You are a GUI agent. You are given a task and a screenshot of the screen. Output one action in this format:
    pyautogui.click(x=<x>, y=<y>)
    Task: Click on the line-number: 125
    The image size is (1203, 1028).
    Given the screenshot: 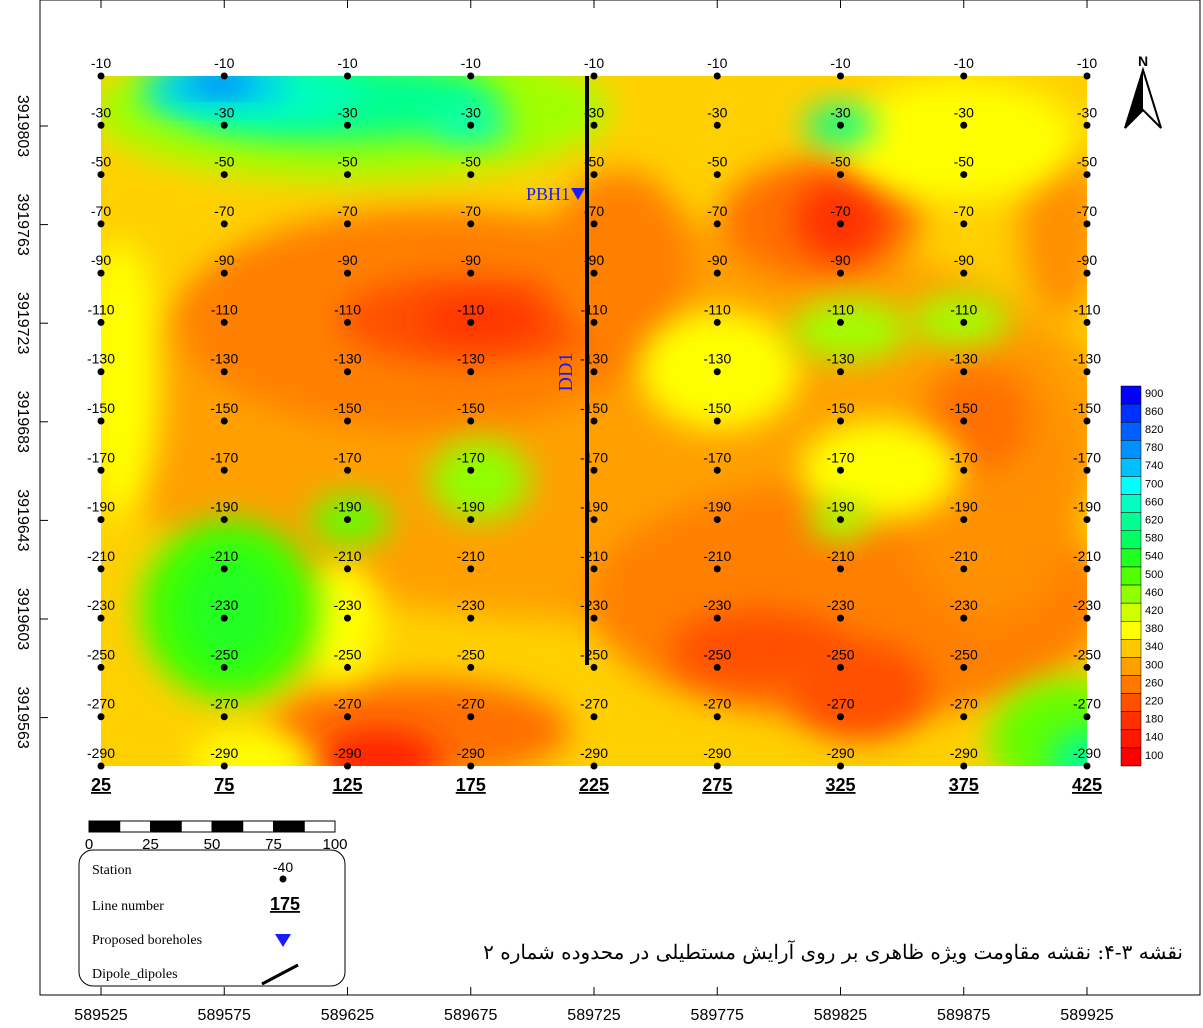 What is the action you would take?
    pyautogui.click(x=347, y=785)
    